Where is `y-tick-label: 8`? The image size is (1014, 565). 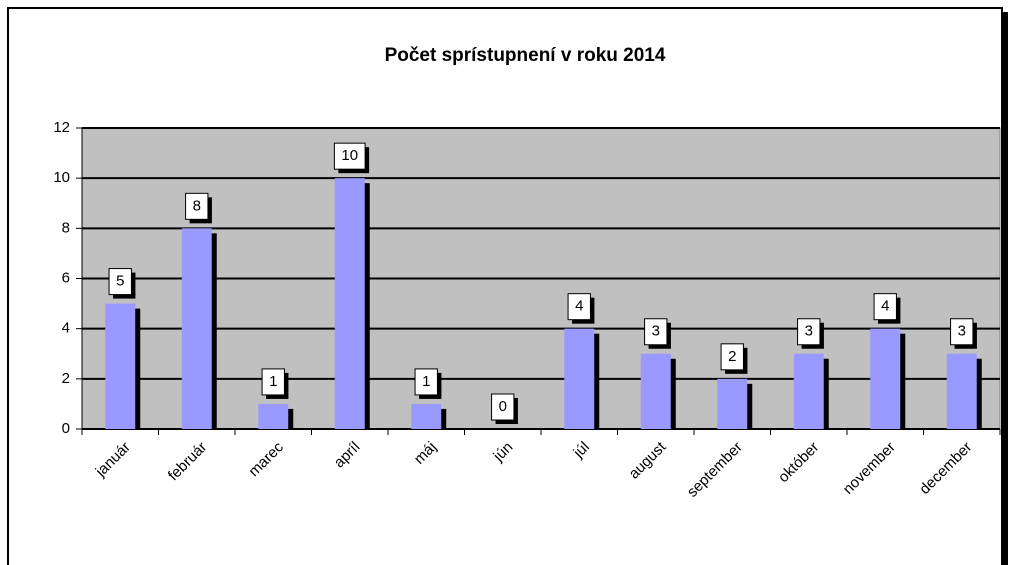
y-tick-label: 8 is located at coordinates (66, 227).